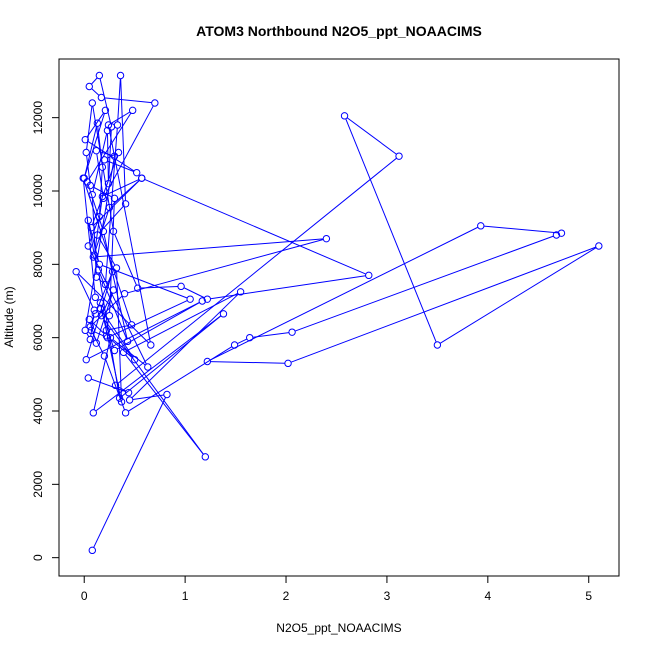 The height and width of the screenshot is (650, 650). What do you see at coordinates (38, 118) in the screenshot?
I see `y-tick-label: 12000` at bounding box center [38, 118].